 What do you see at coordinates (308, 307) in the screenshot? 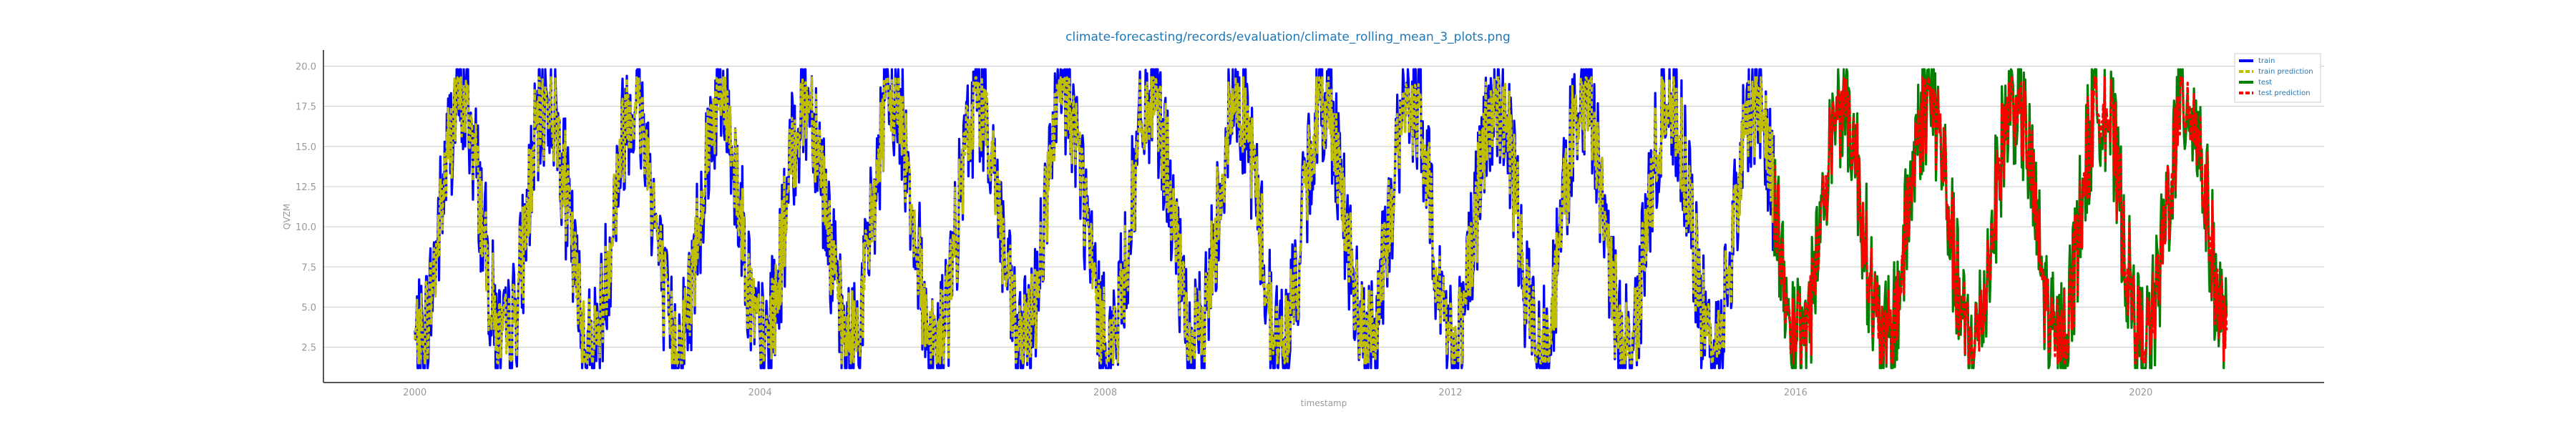
I see `y-tick-label: 5.0` at bounding box center [308, 307].